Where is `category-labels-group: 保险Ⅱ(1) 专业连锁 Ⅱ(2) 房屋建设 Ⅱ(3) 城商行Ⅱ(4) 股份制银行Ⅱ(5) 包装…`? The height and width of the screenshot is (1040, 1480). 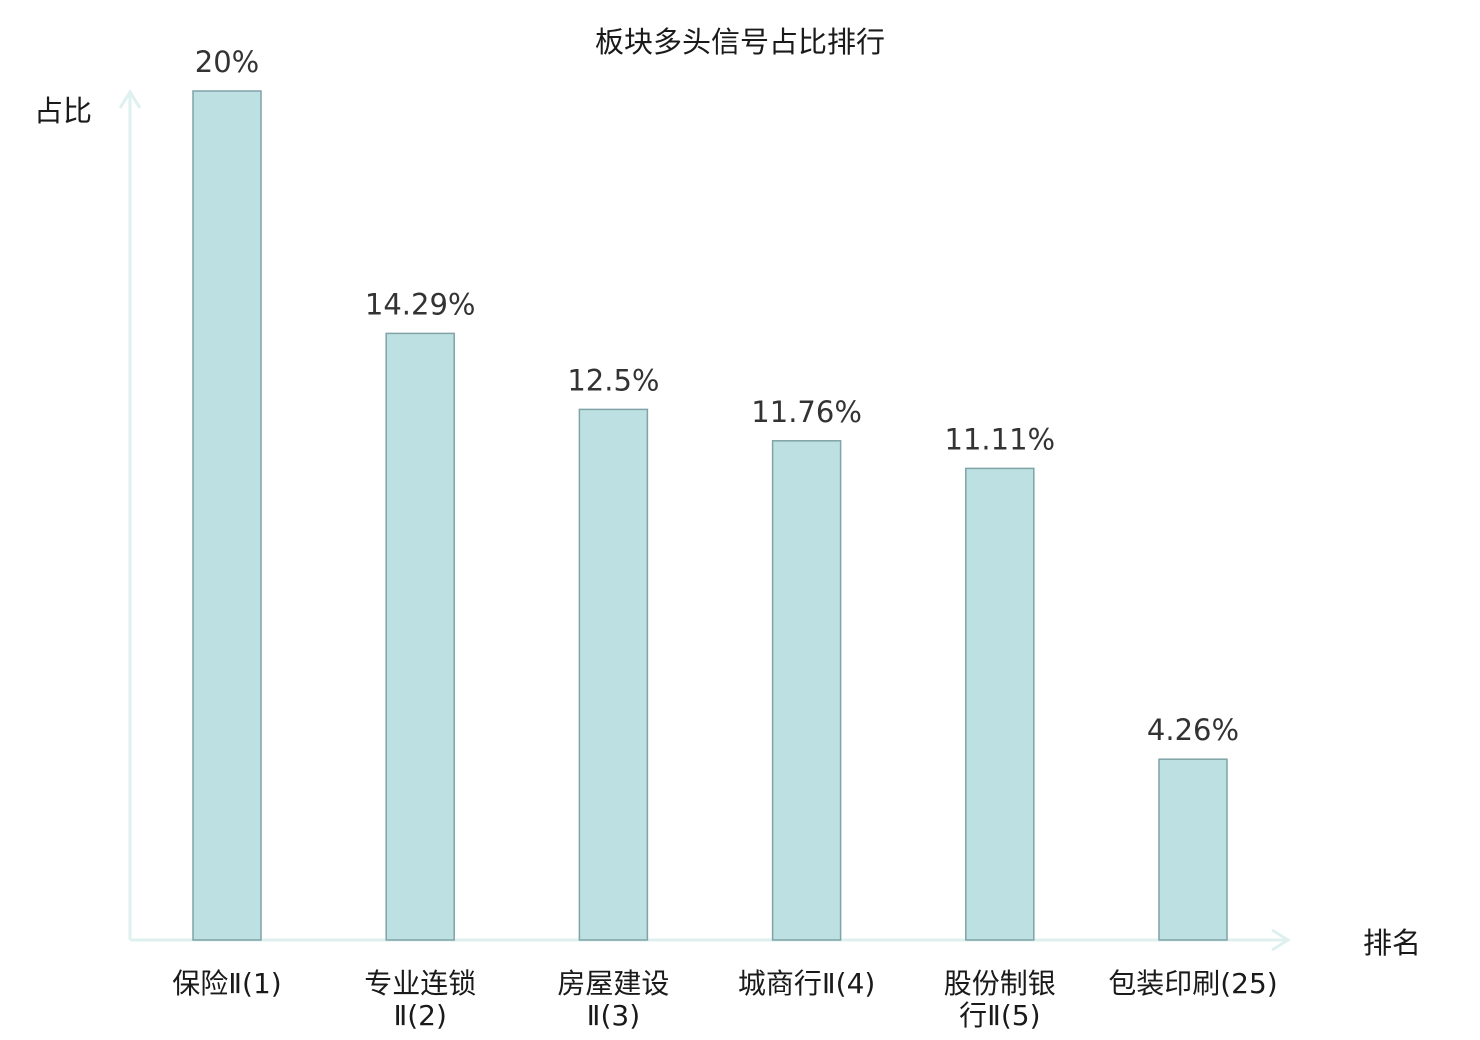 category-labels-group: 保险Ⅱ(1) 专业连锁 Ⅱ(2) 房屋建设 Ⅱ(3) 城商行Ⅱ(4) 股份制银行Ⅱ(5) 包装… is located at coordinates (724, 999).